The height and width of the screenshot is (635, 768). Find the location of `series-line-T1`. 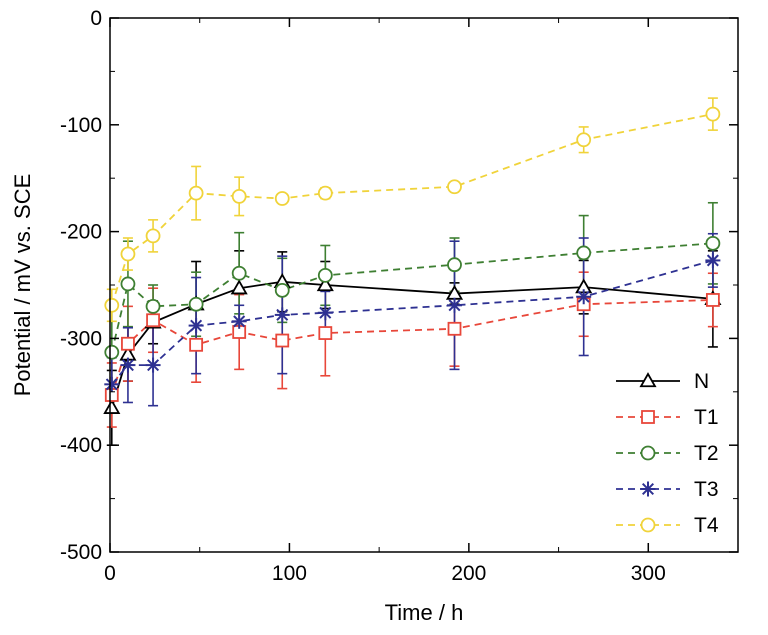

series-line-T1 is located at coordinates (411, 347).